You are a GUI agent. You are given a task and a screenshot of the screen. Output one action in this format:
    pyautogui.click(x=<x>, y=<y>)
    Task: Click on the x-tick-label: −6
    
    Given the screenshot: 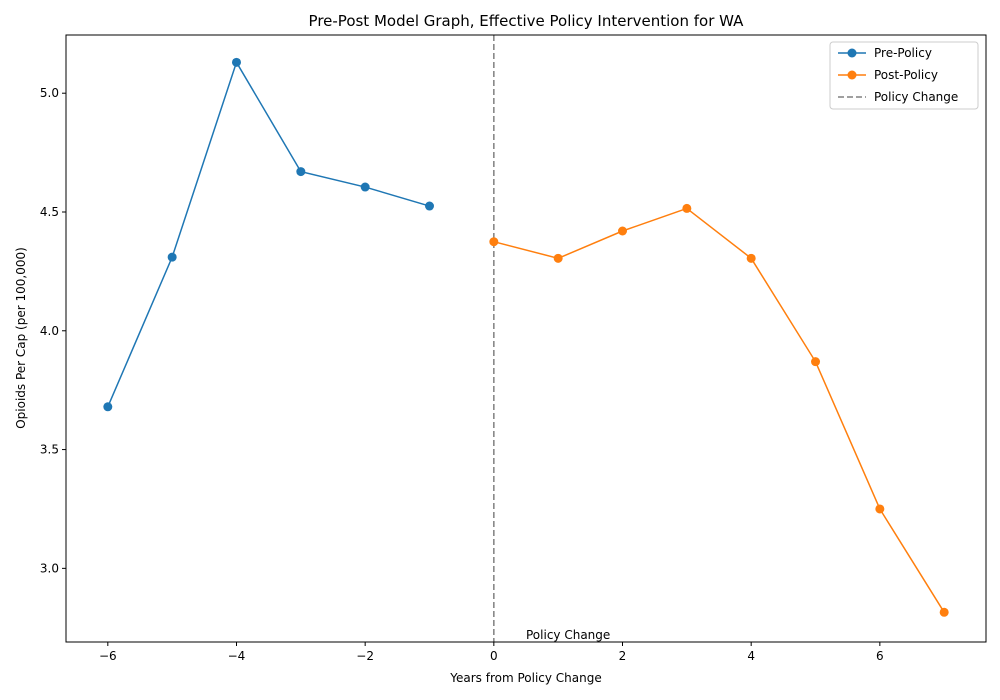 What is the action you would take?
    pyautogui.click(x=108, y=656)
    